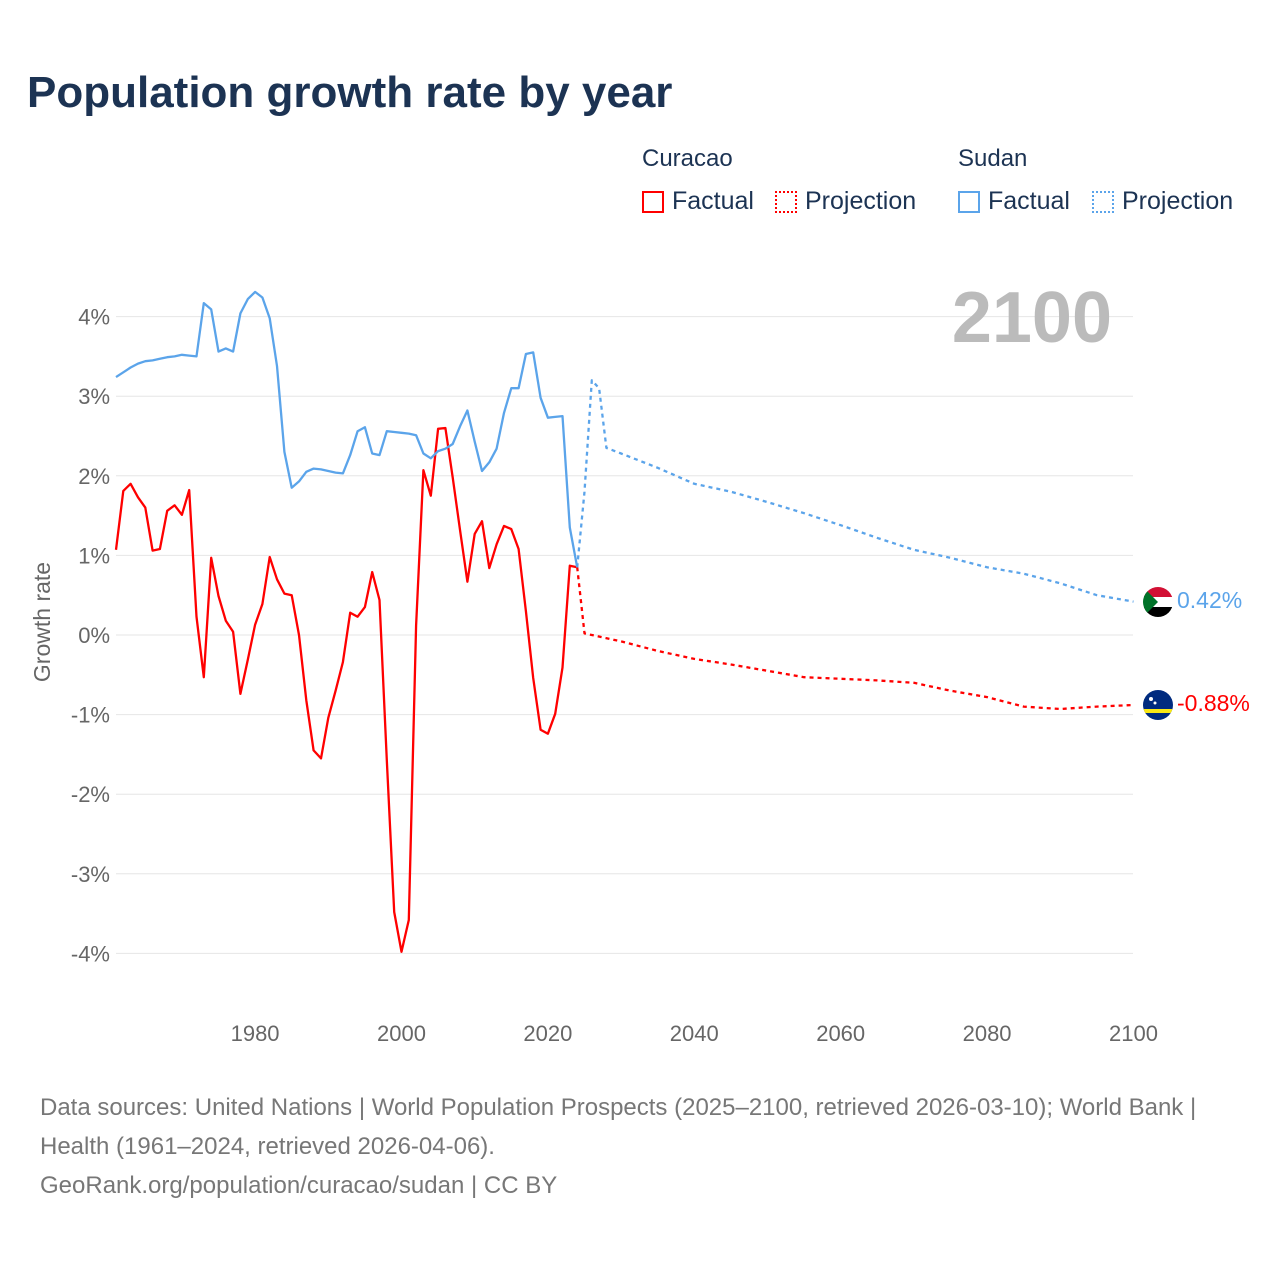 Image resolution: width=1280 pixels, height=1280 pixels. Describe the element at coordinates (94, 317) in the screenshot. I see `y-tick-label: 4%` at that location.